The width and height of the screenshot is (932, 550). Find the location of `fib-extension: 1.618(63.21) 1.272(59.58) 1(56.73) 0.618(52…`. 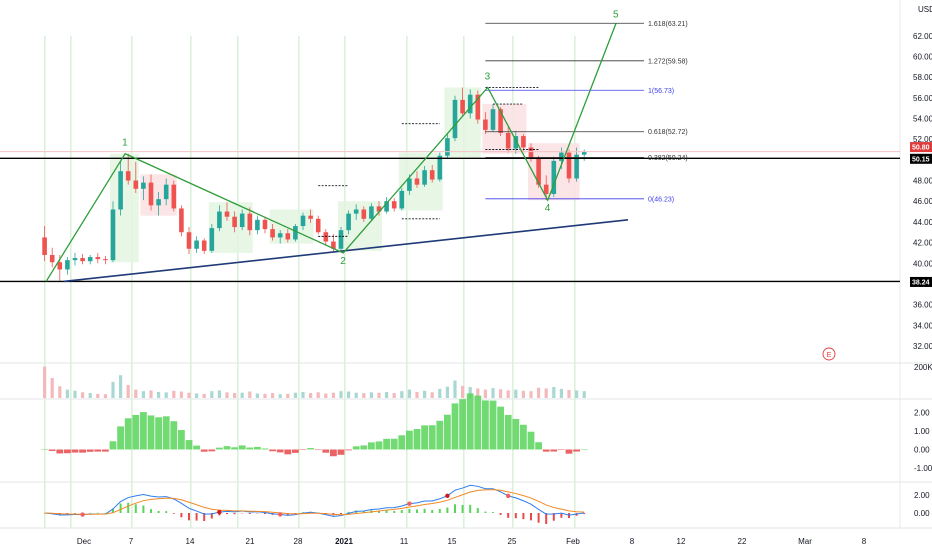

fib-extension: 1.618(63.21) 1.272(59.58) 1(56.73) 0.618(52… is located at coordinates (586, 112).